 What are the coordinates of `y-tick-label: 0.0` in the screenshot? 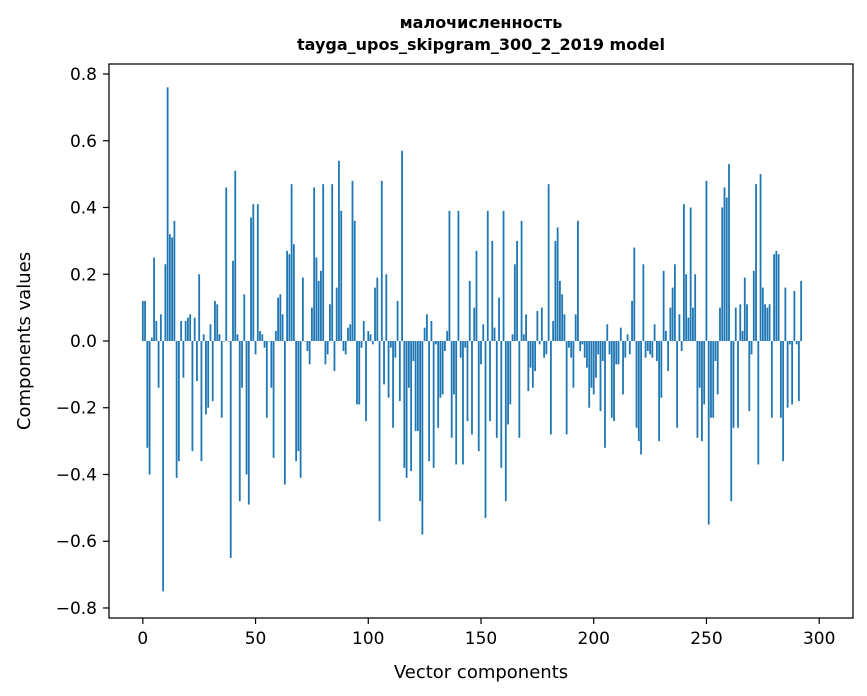 It's located at (83, 342).